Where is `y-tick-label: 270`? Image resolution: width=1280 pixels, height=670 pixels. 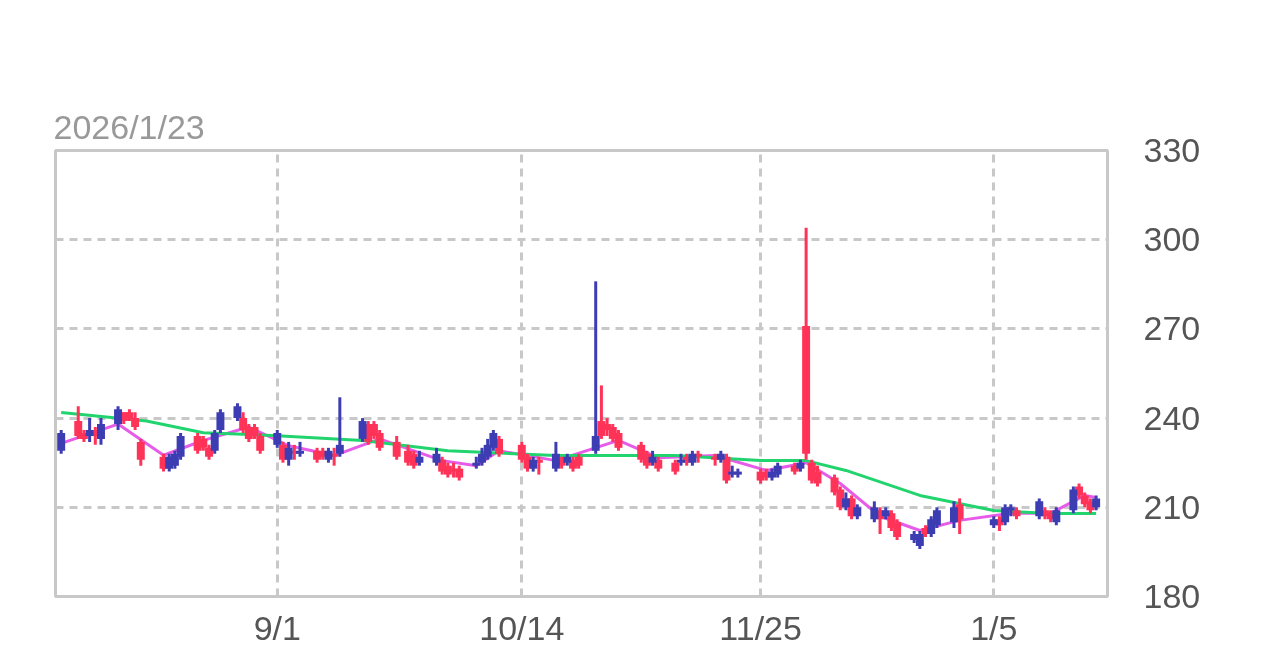 y-tick-label: 270 is located at coordinates (1172, 328).